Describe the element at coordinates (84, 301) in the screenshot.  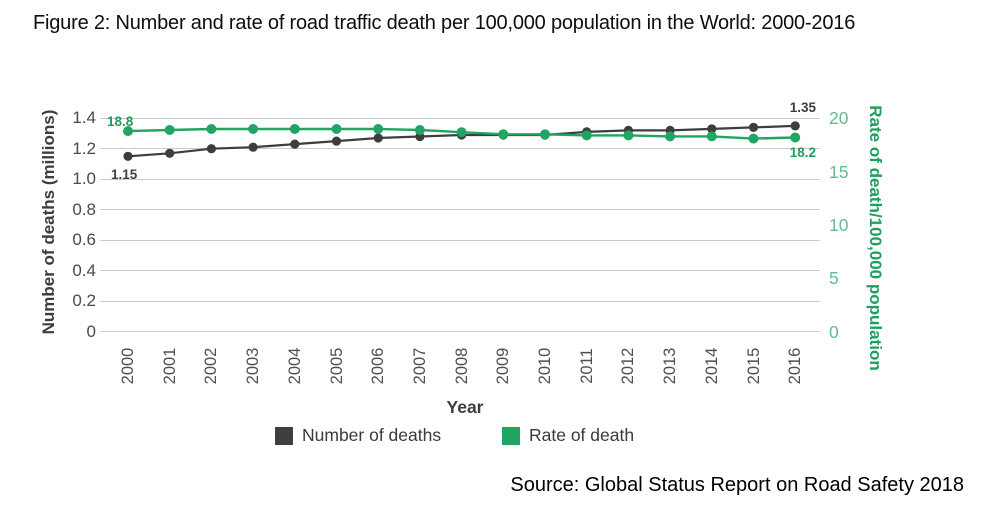
I see `y-axis-left-tick-label: 0.2` at that location.